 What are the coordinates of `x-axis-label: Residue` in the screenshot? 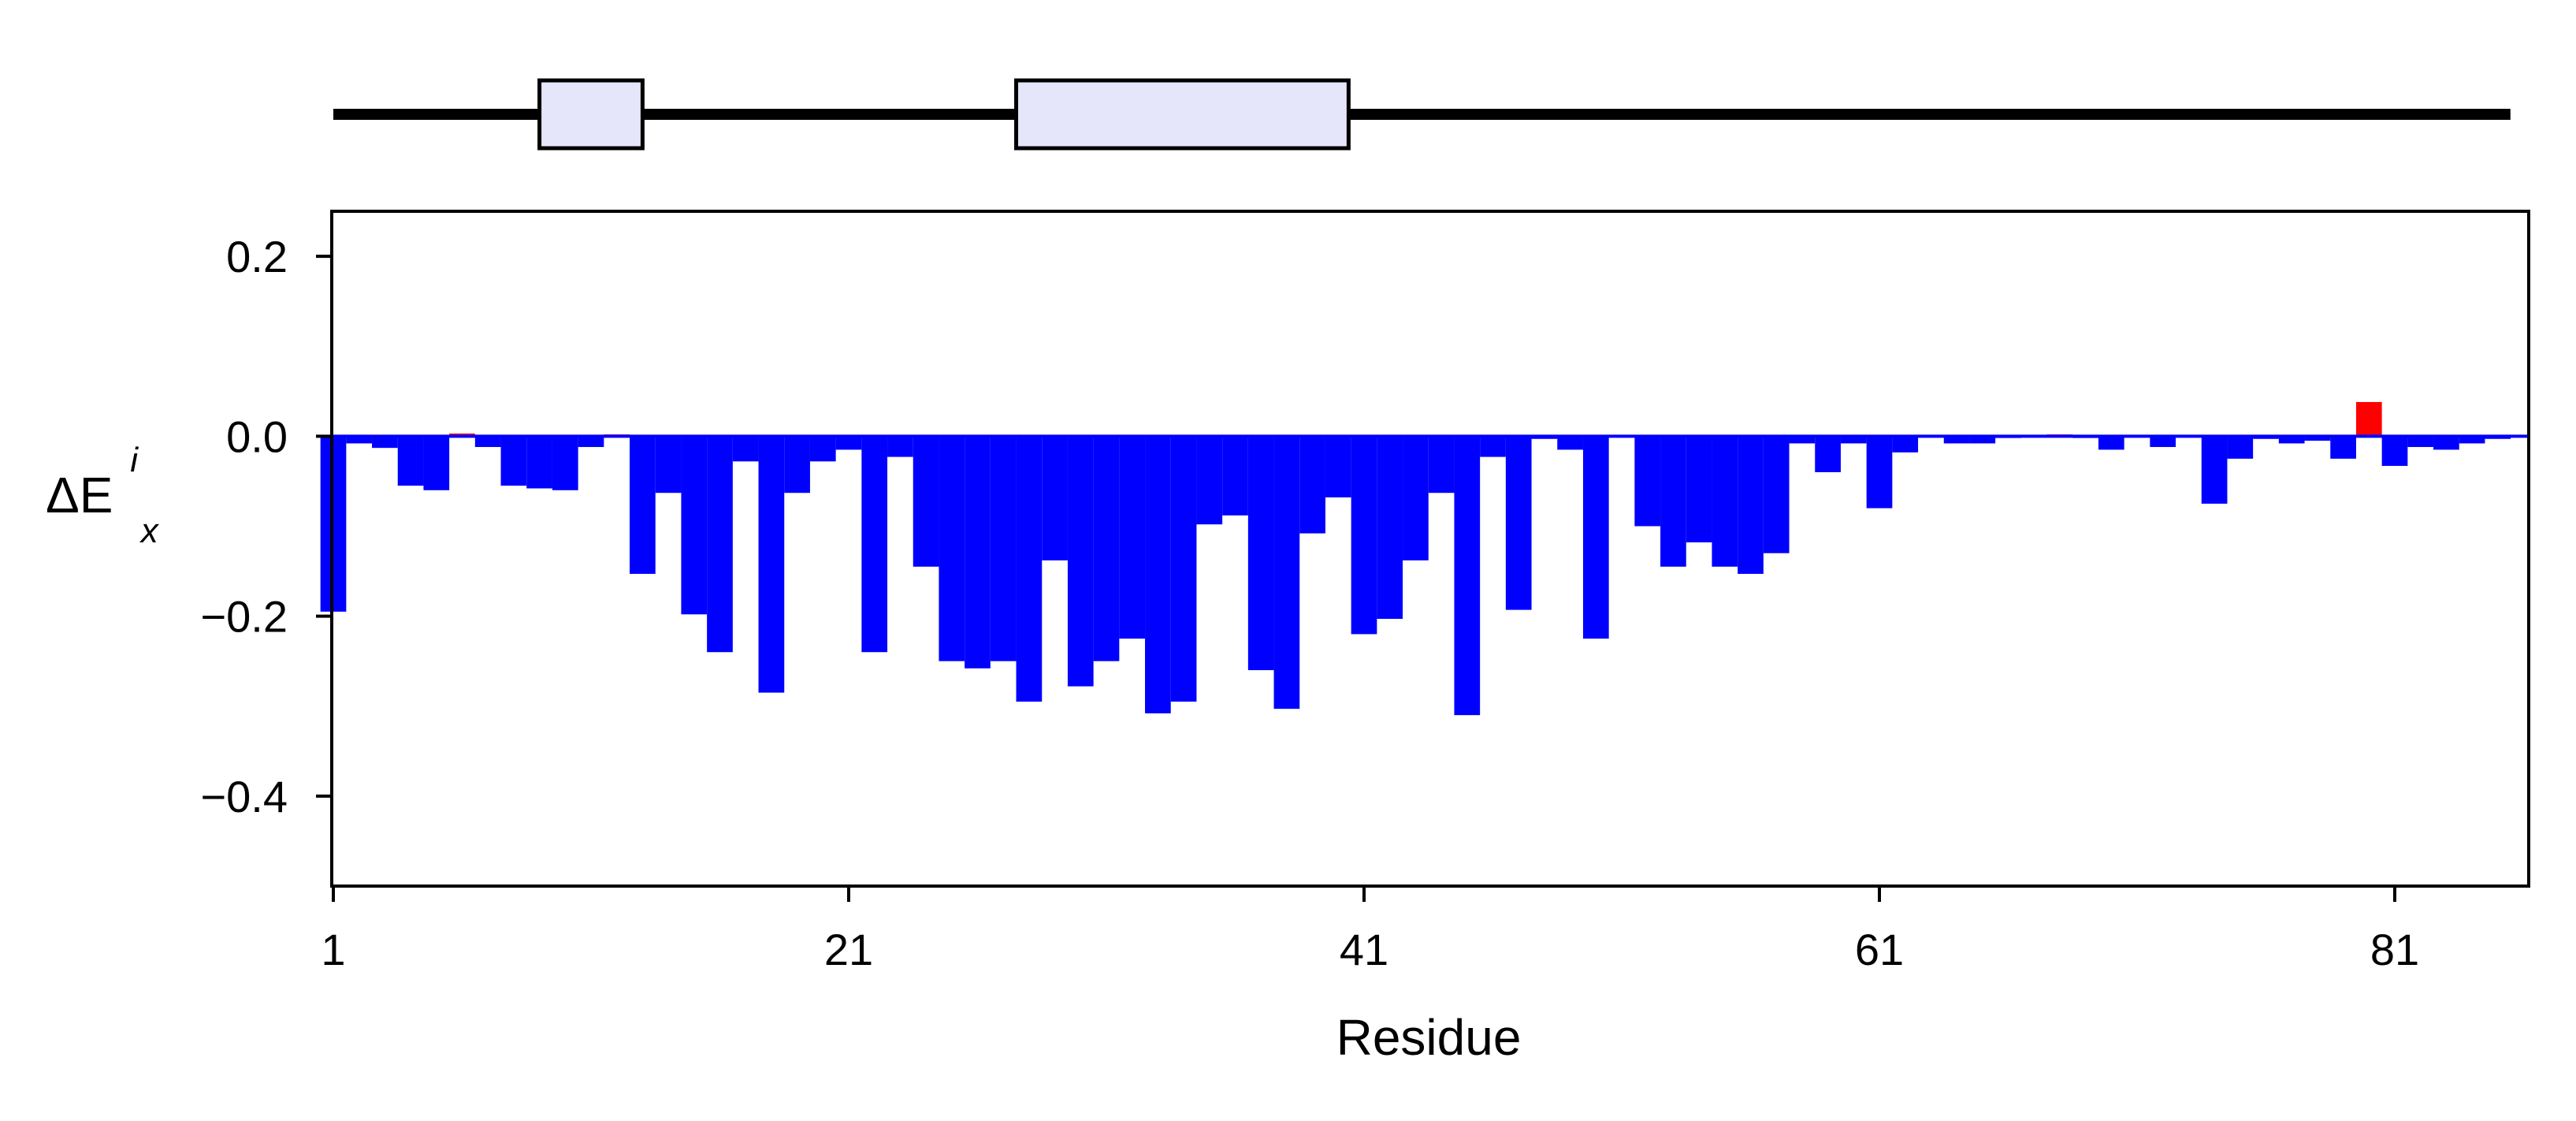 It's located at (1429, 1037).